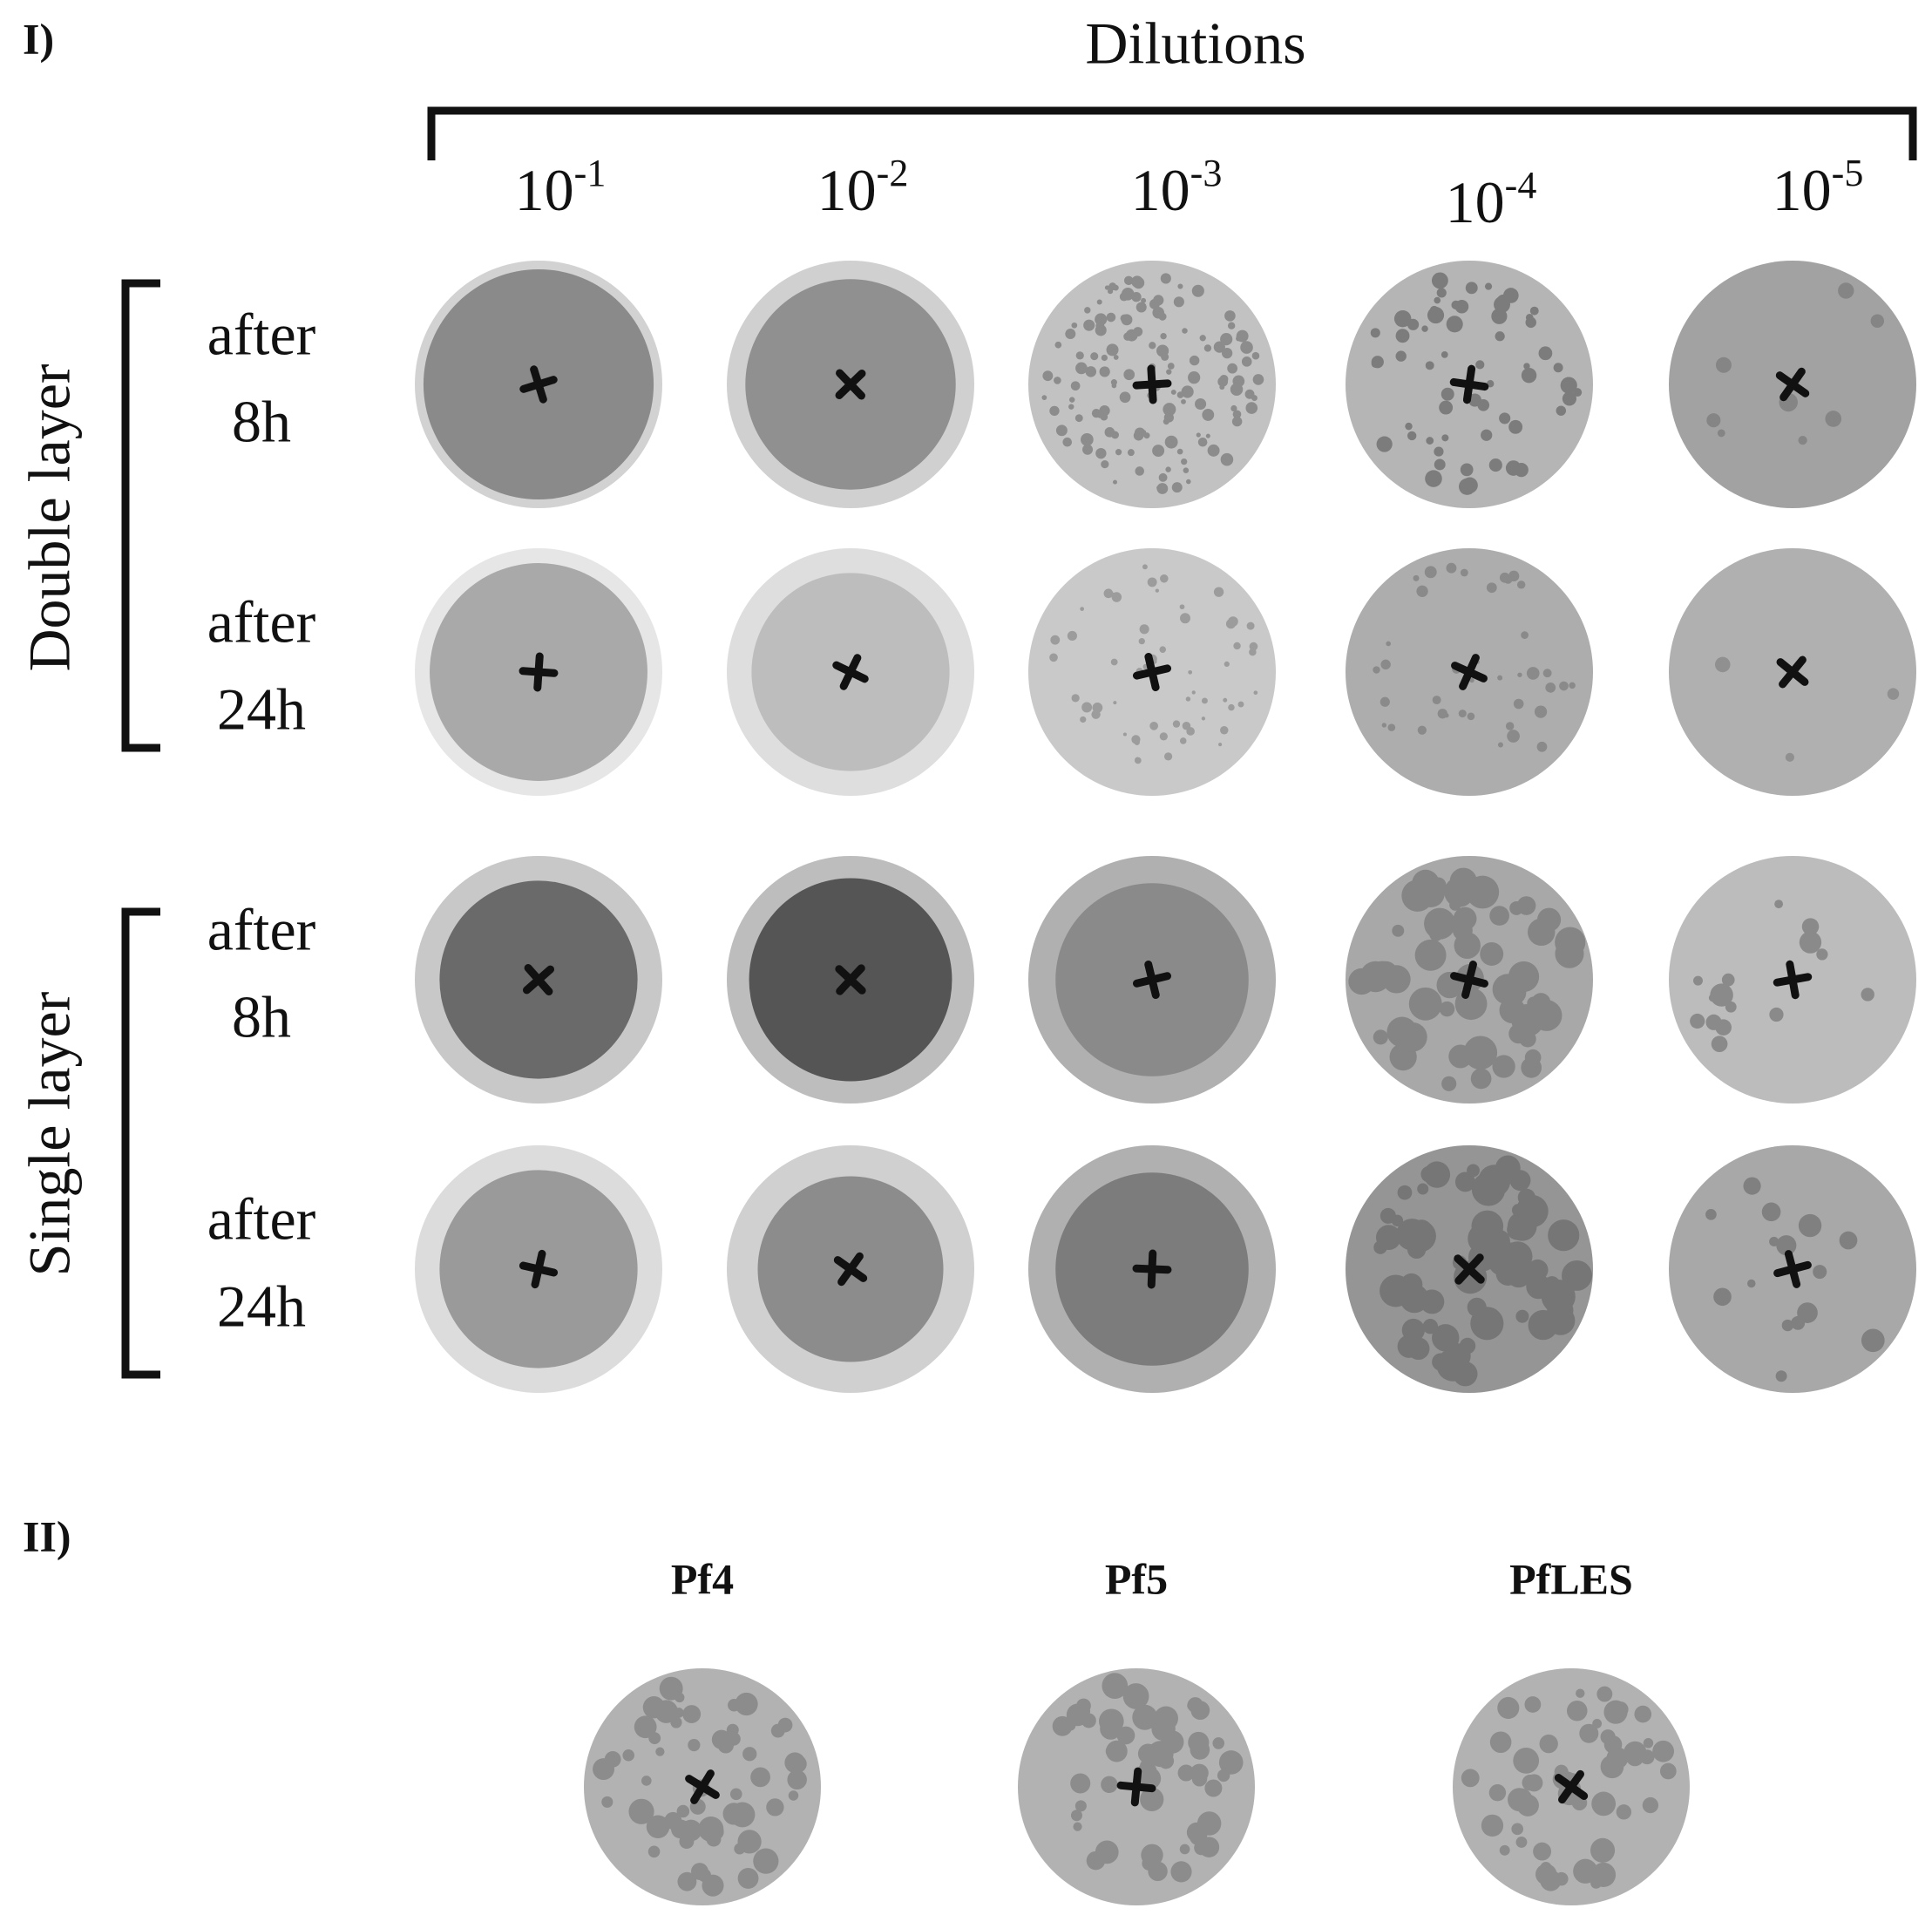  I want to click on phage-label: Pf4, so click(702, 1578).